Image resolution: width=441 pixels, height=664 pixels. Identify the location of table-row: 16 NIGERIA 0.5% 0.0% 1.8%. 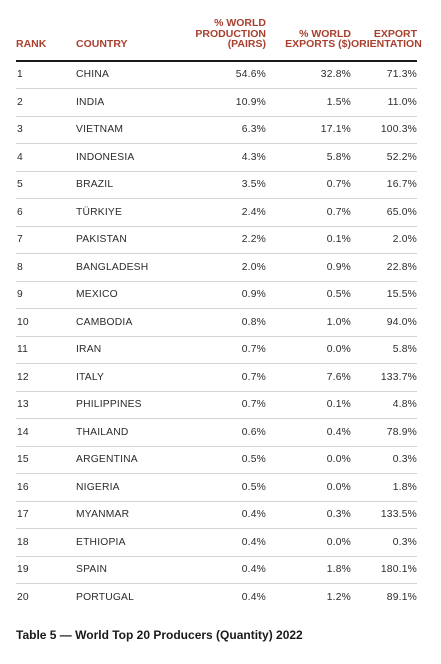
(216, 487).